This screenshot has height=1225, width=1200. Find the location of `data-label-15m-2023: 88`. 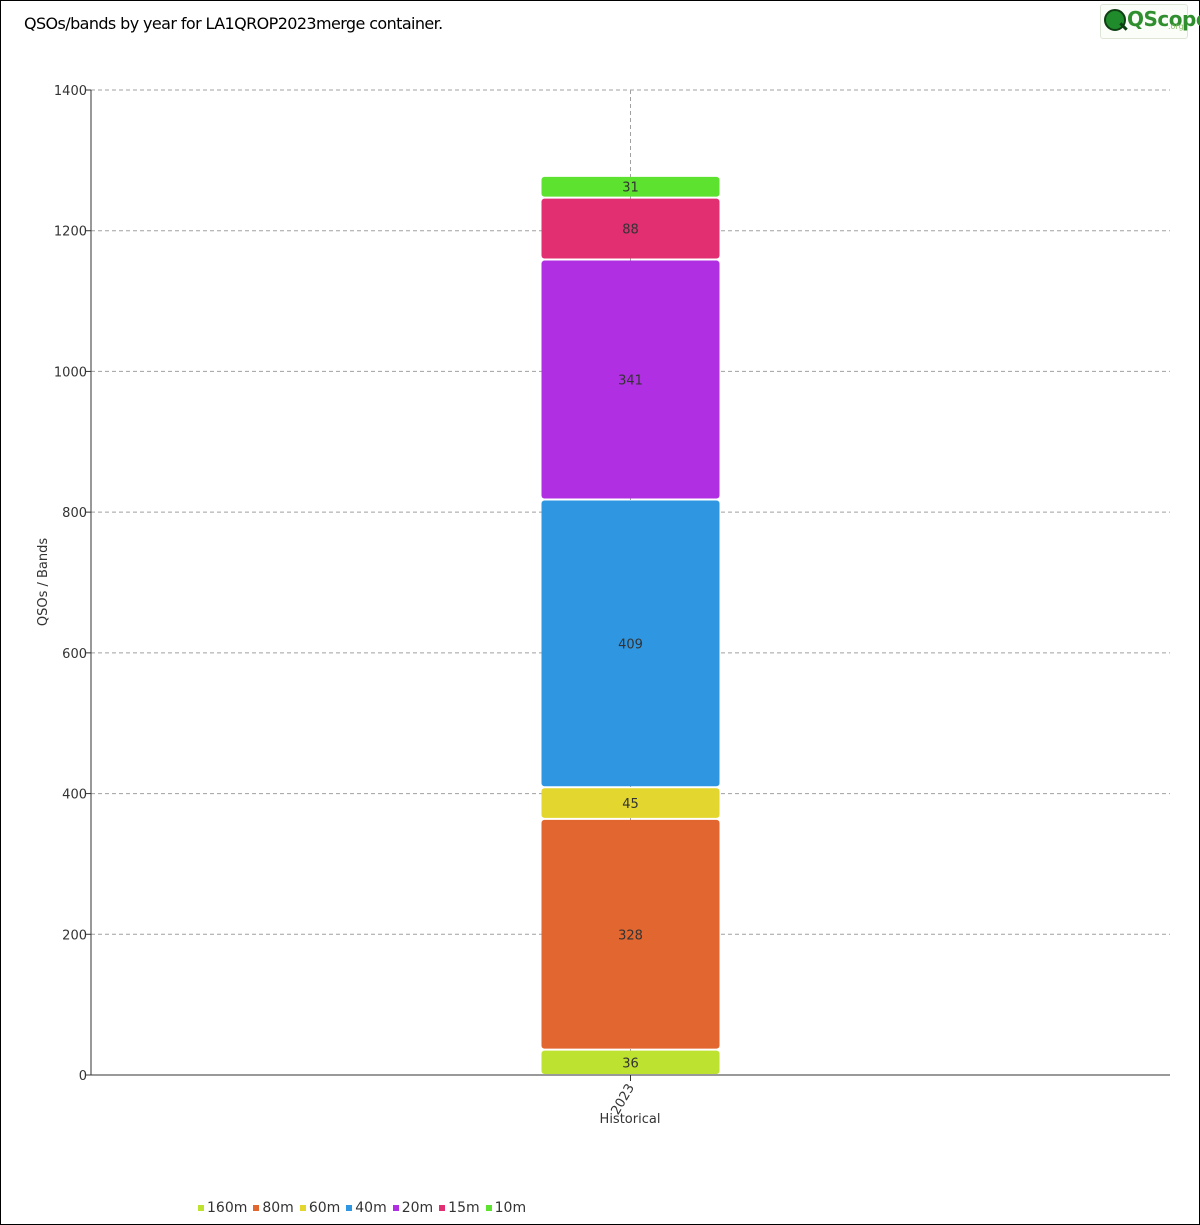

data-label-15m-2023: 88 is located at coordinates (630, 230).